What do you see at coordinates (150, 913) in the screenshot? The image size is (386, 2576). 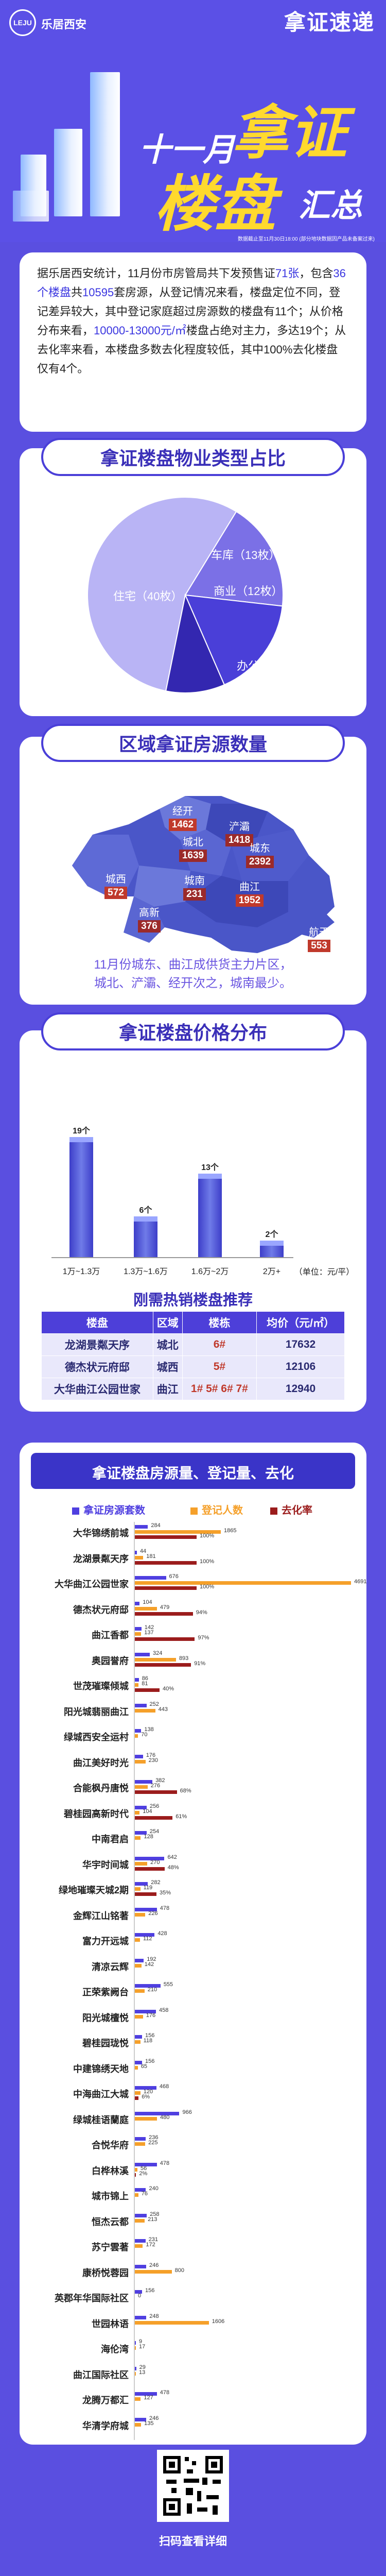 I see `region-name: 高新` at bounding box center [150, 913].